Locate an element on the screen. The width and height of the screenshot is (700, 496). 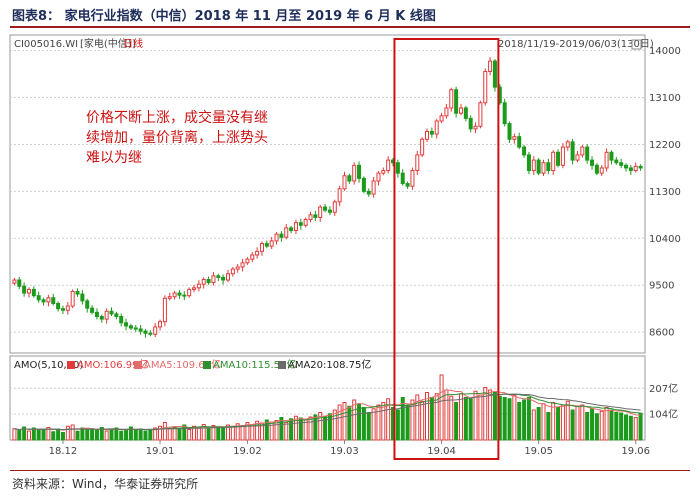
volume-ma-lines is located at coordinates (327, 410).